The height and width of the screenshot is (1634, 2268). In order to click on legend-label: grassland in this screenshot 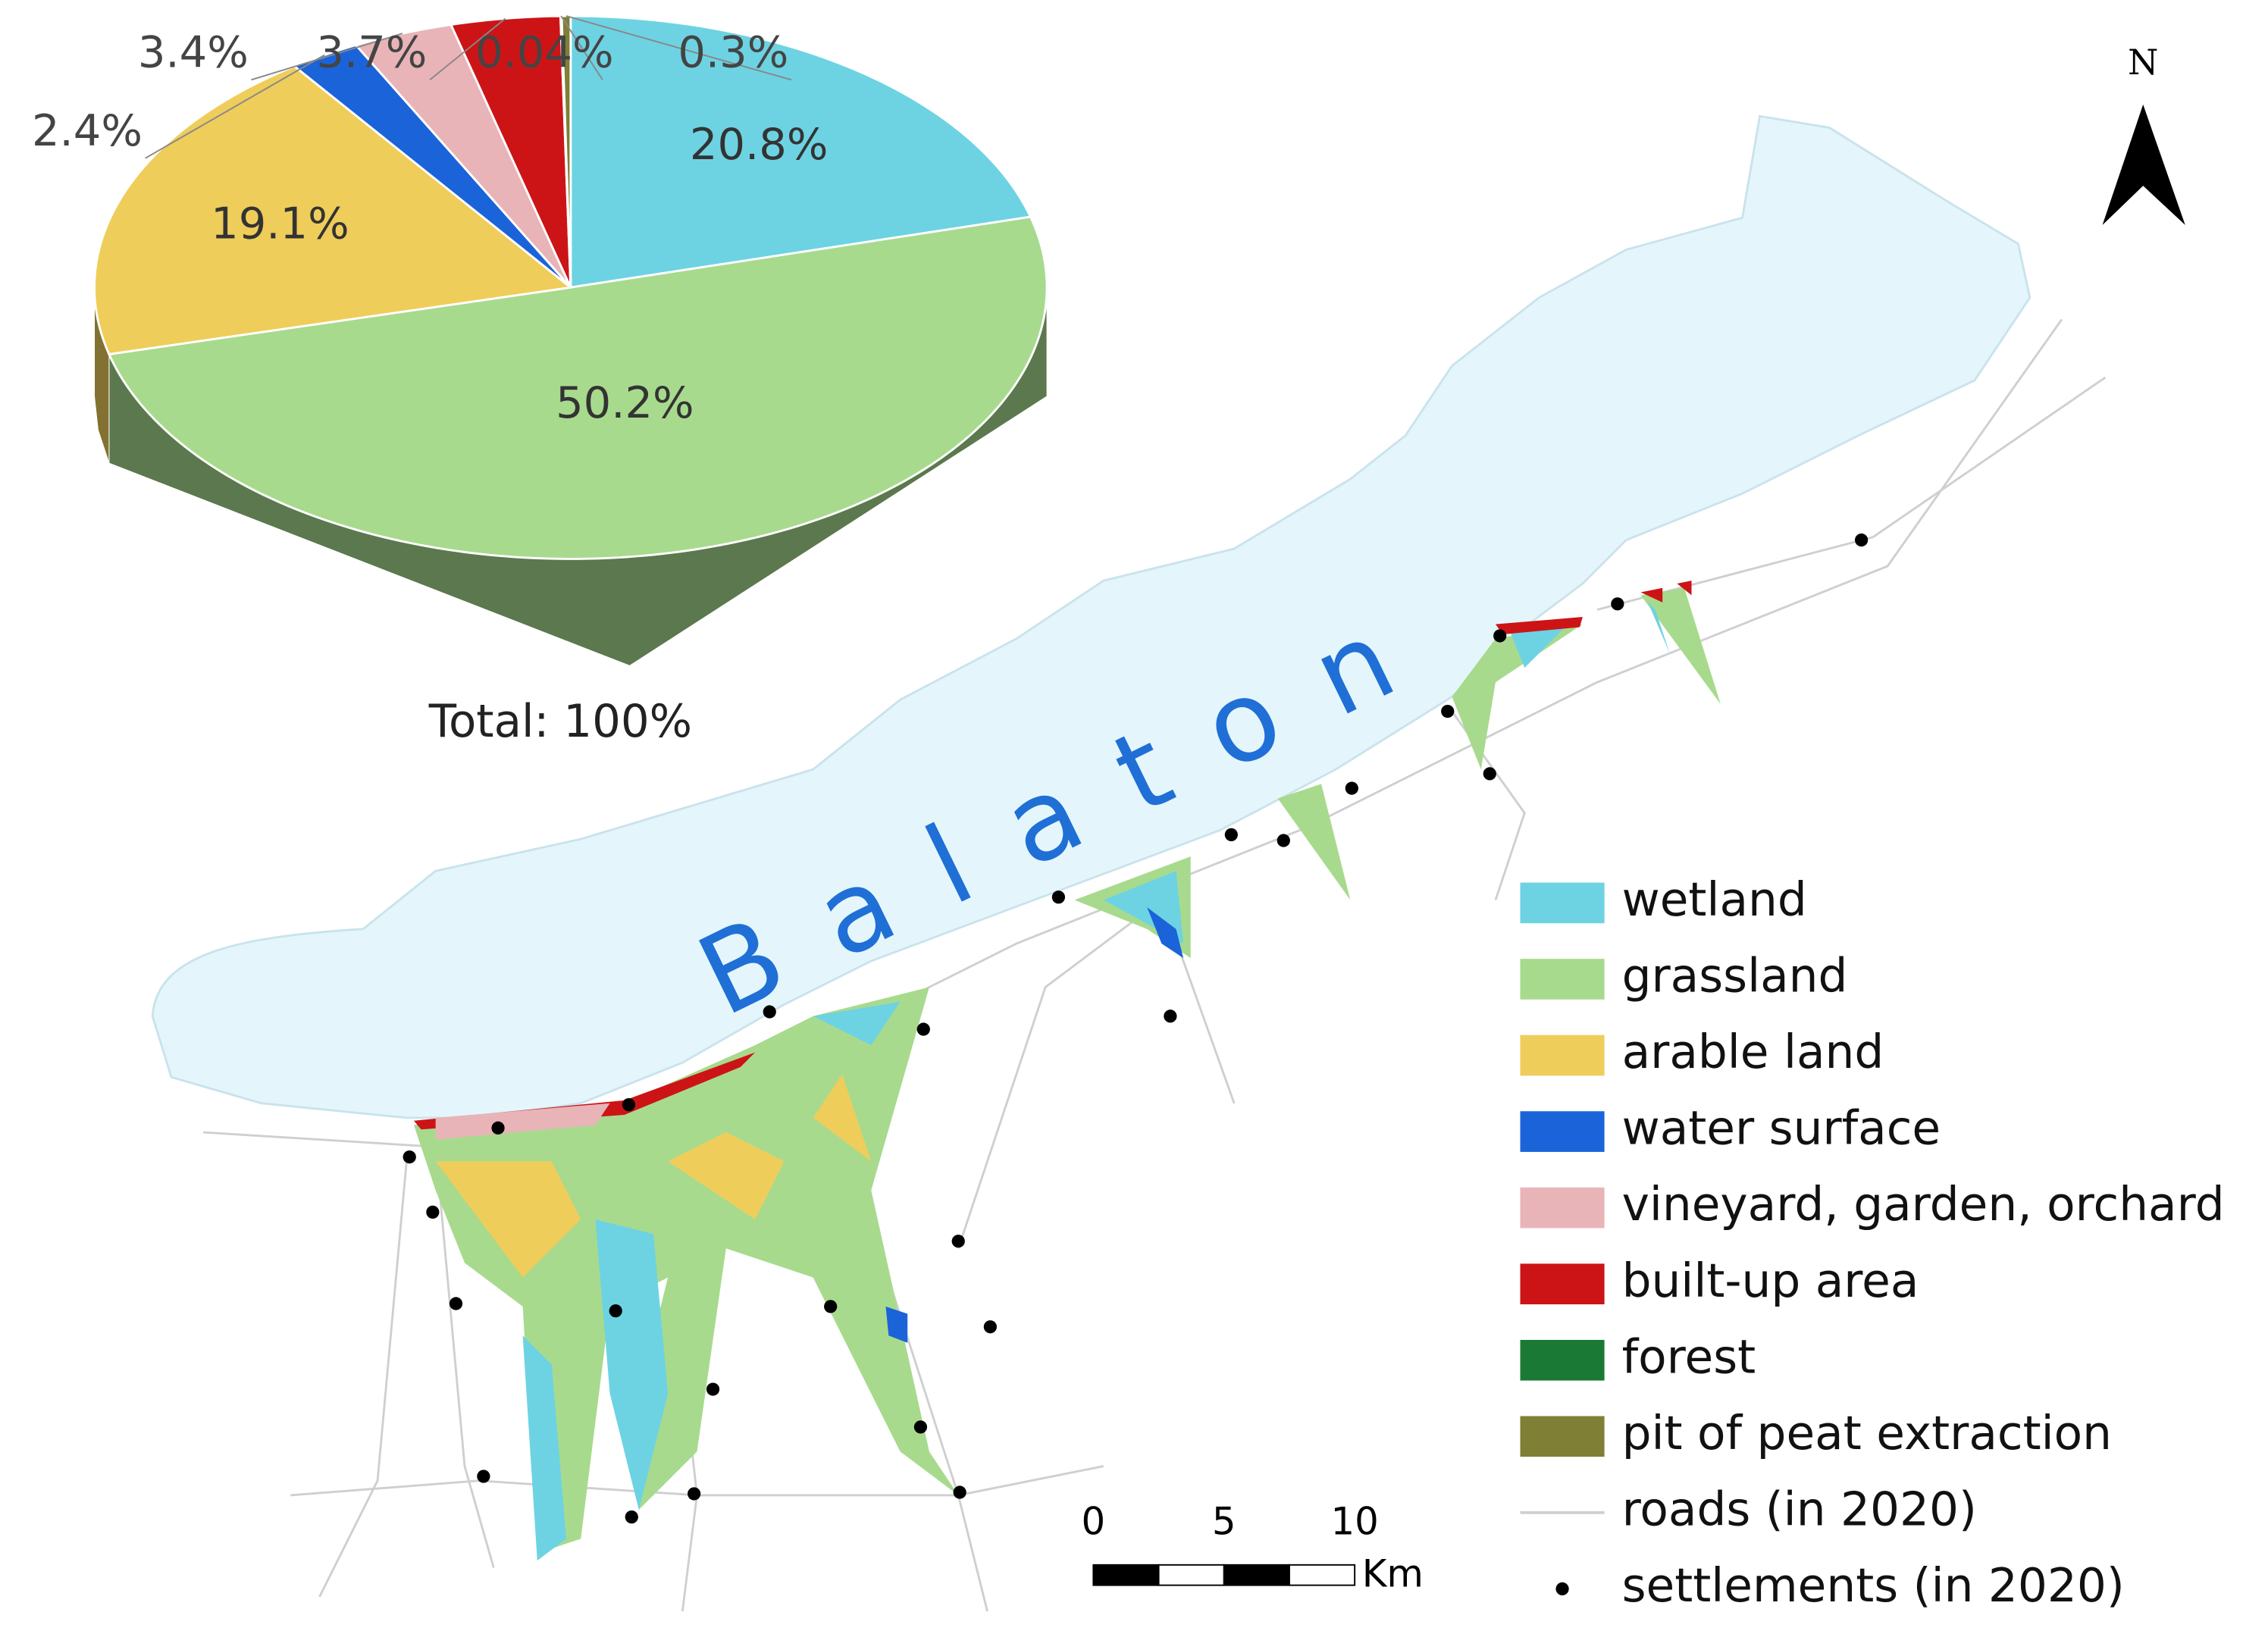, I will do `click(1735, 976)`.